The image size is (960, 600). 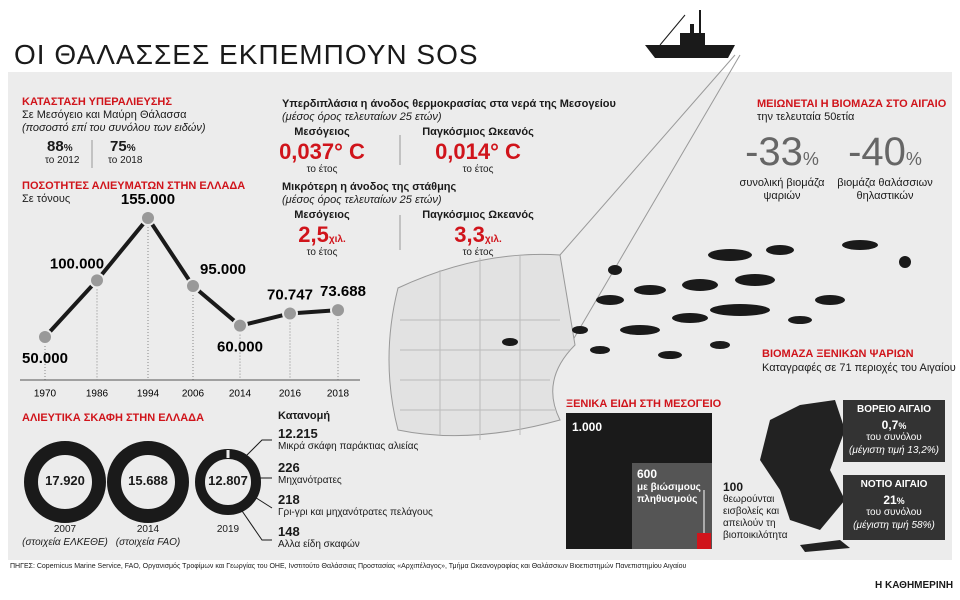 What do you see at coordinates (193, 394) in the screenshot?
I see `x-tick-label: 2006` at bounding box center [193, 394].